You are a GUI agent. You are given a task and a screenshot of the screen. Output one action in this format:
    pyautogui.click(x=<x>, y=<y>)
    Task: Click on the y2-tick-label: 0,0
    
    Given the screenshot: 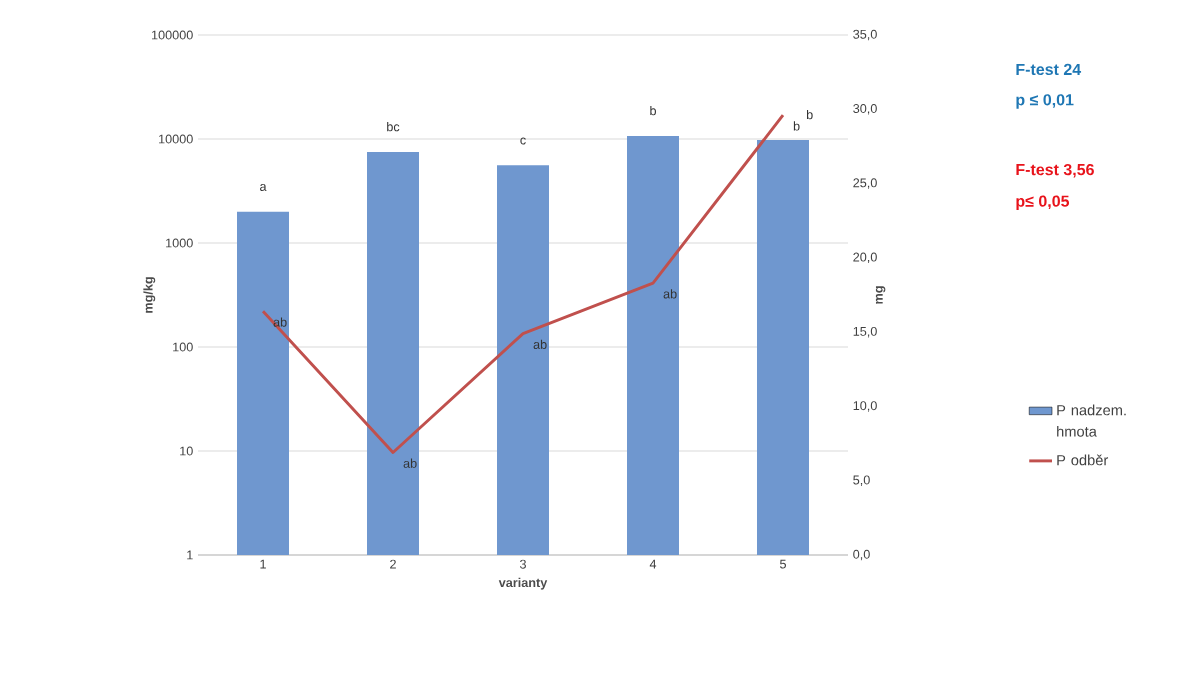 What is the action you would take?
    pyautogui.click(x=861, y=555)
    